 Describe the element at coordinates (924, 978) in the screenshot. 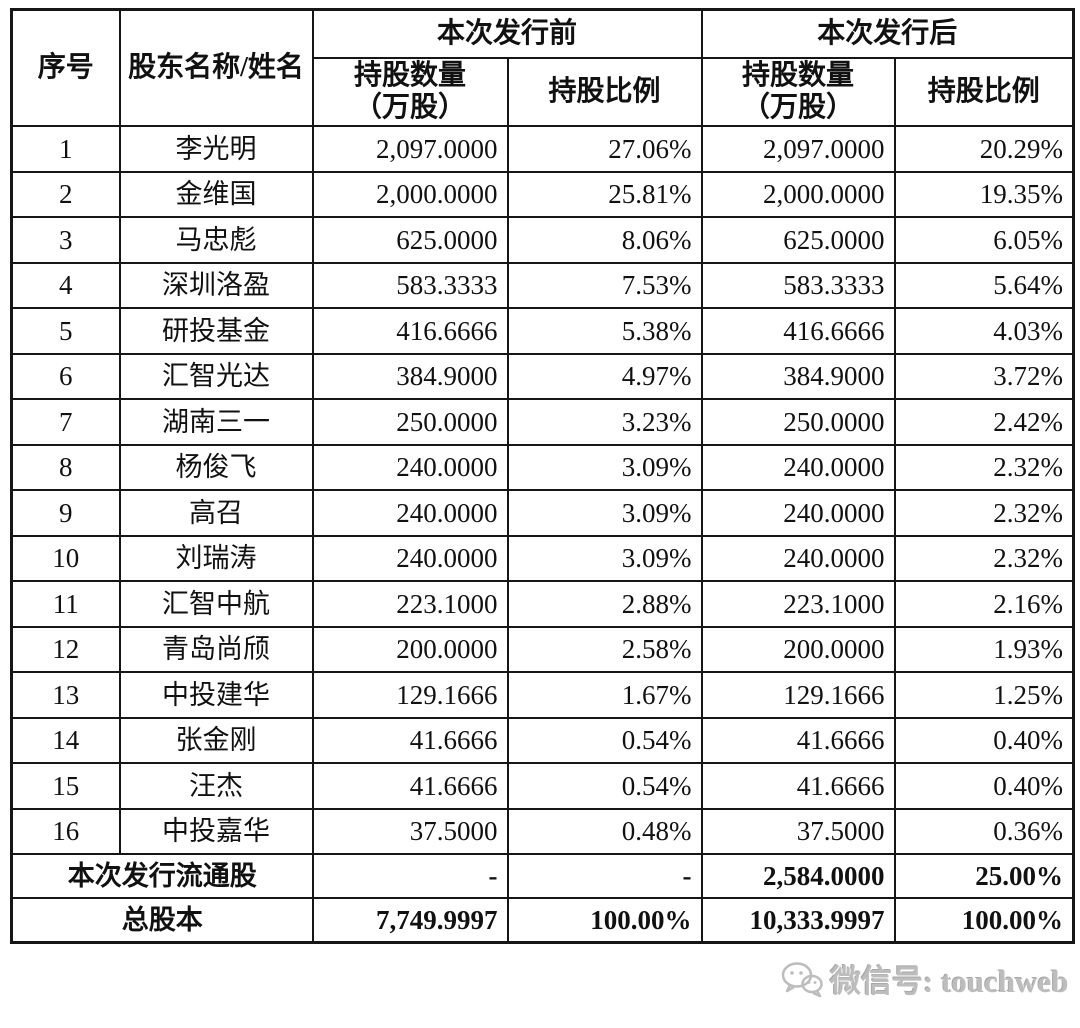

I see `watermark: 微信号: touchweb` at that location.